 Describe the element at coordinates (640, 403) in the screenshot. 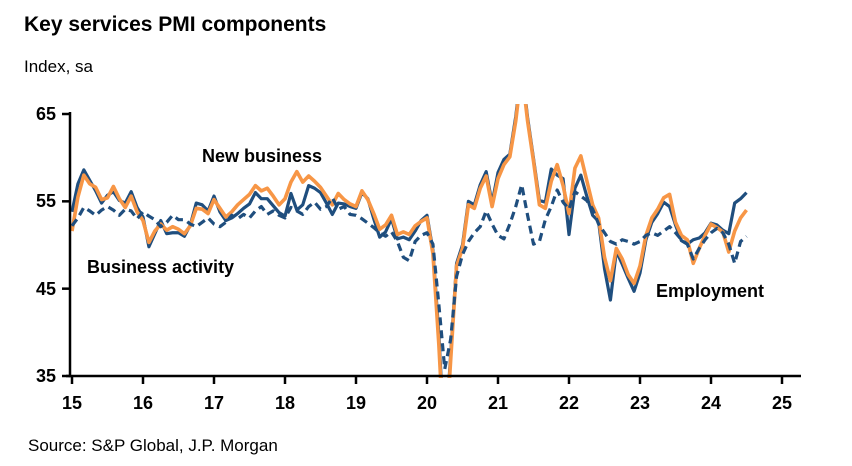

I see `x-tick-label: 23` at that location.